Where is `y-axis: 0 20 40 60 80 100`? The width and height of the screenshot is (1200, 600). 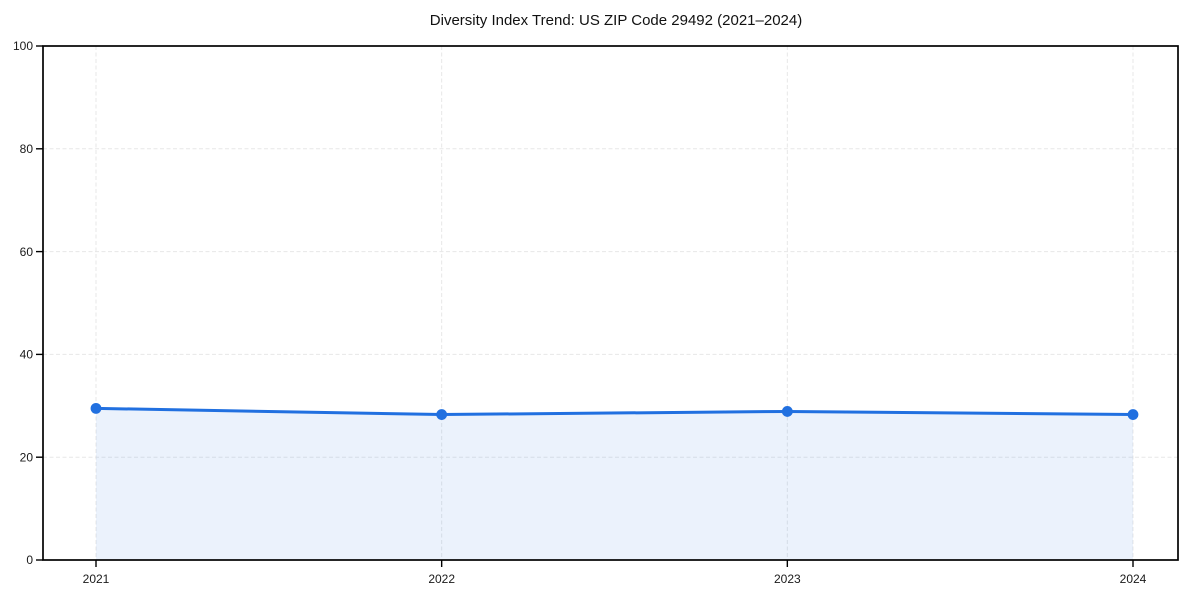
y-axis: 0 20 40 60 80 100 is located at coordinates (28, 303).